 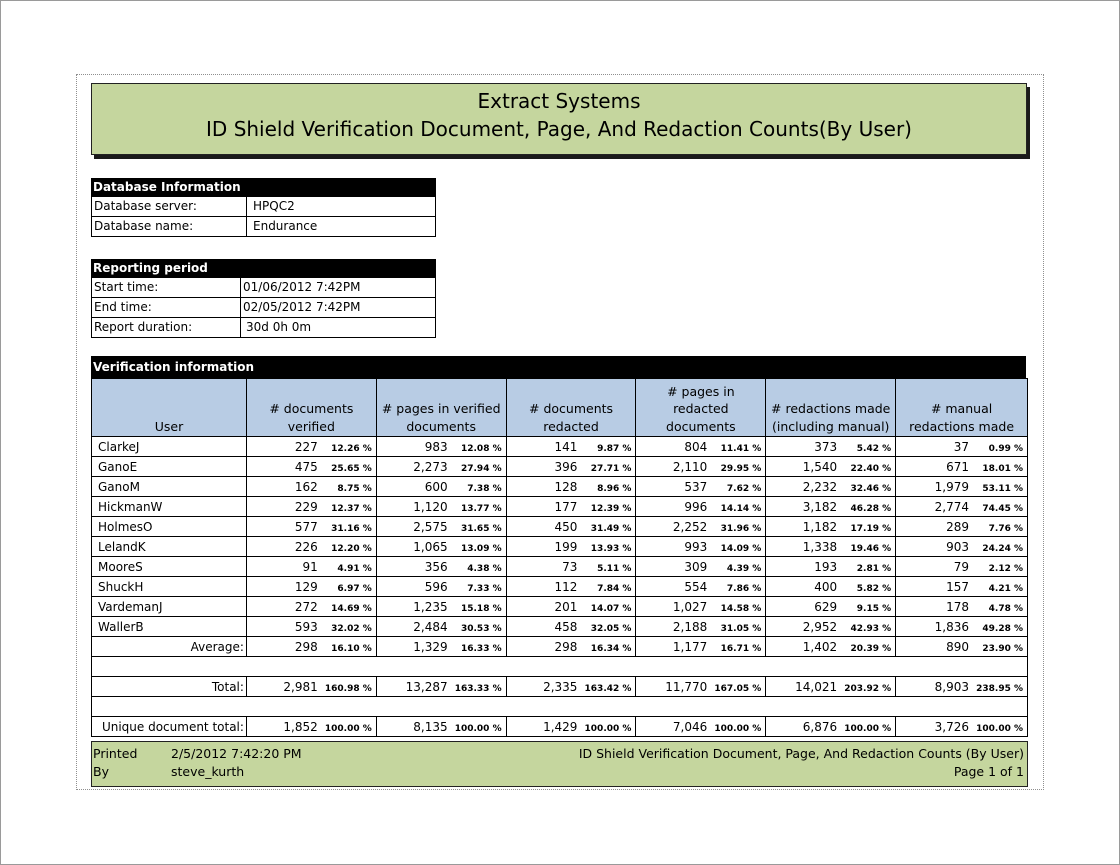 What do you see at coordinates (957, 606) in the screenshot?
I see `count-value: 178` at bounding box center [957, 606].